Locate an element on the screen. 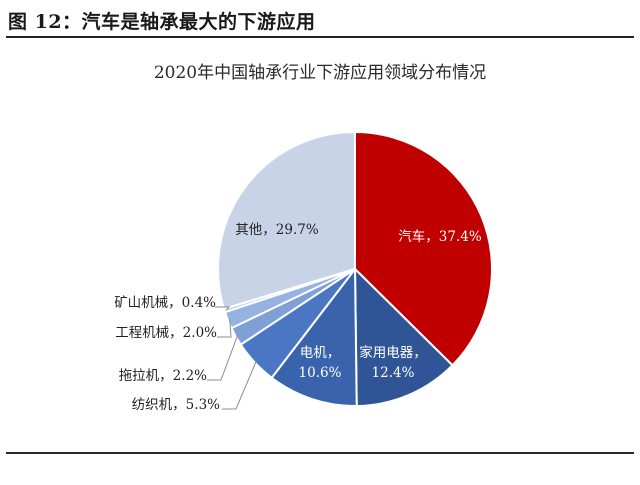 Image resolution: width=640 pixels, height=485 pixels. figure-header: 图 12：汽车是轴承最大的下游应用 is located at coordinates (320, 17).